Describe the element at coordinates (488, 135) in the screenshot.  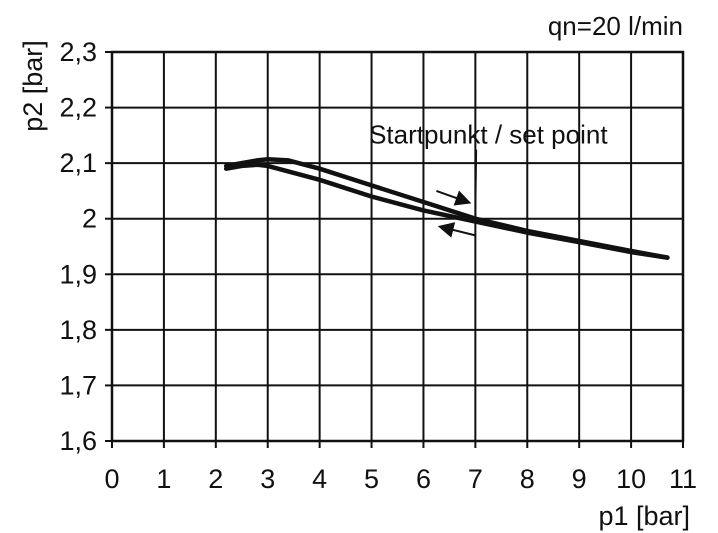
I see `set-point-label: Startpunkt / set point` at that location.